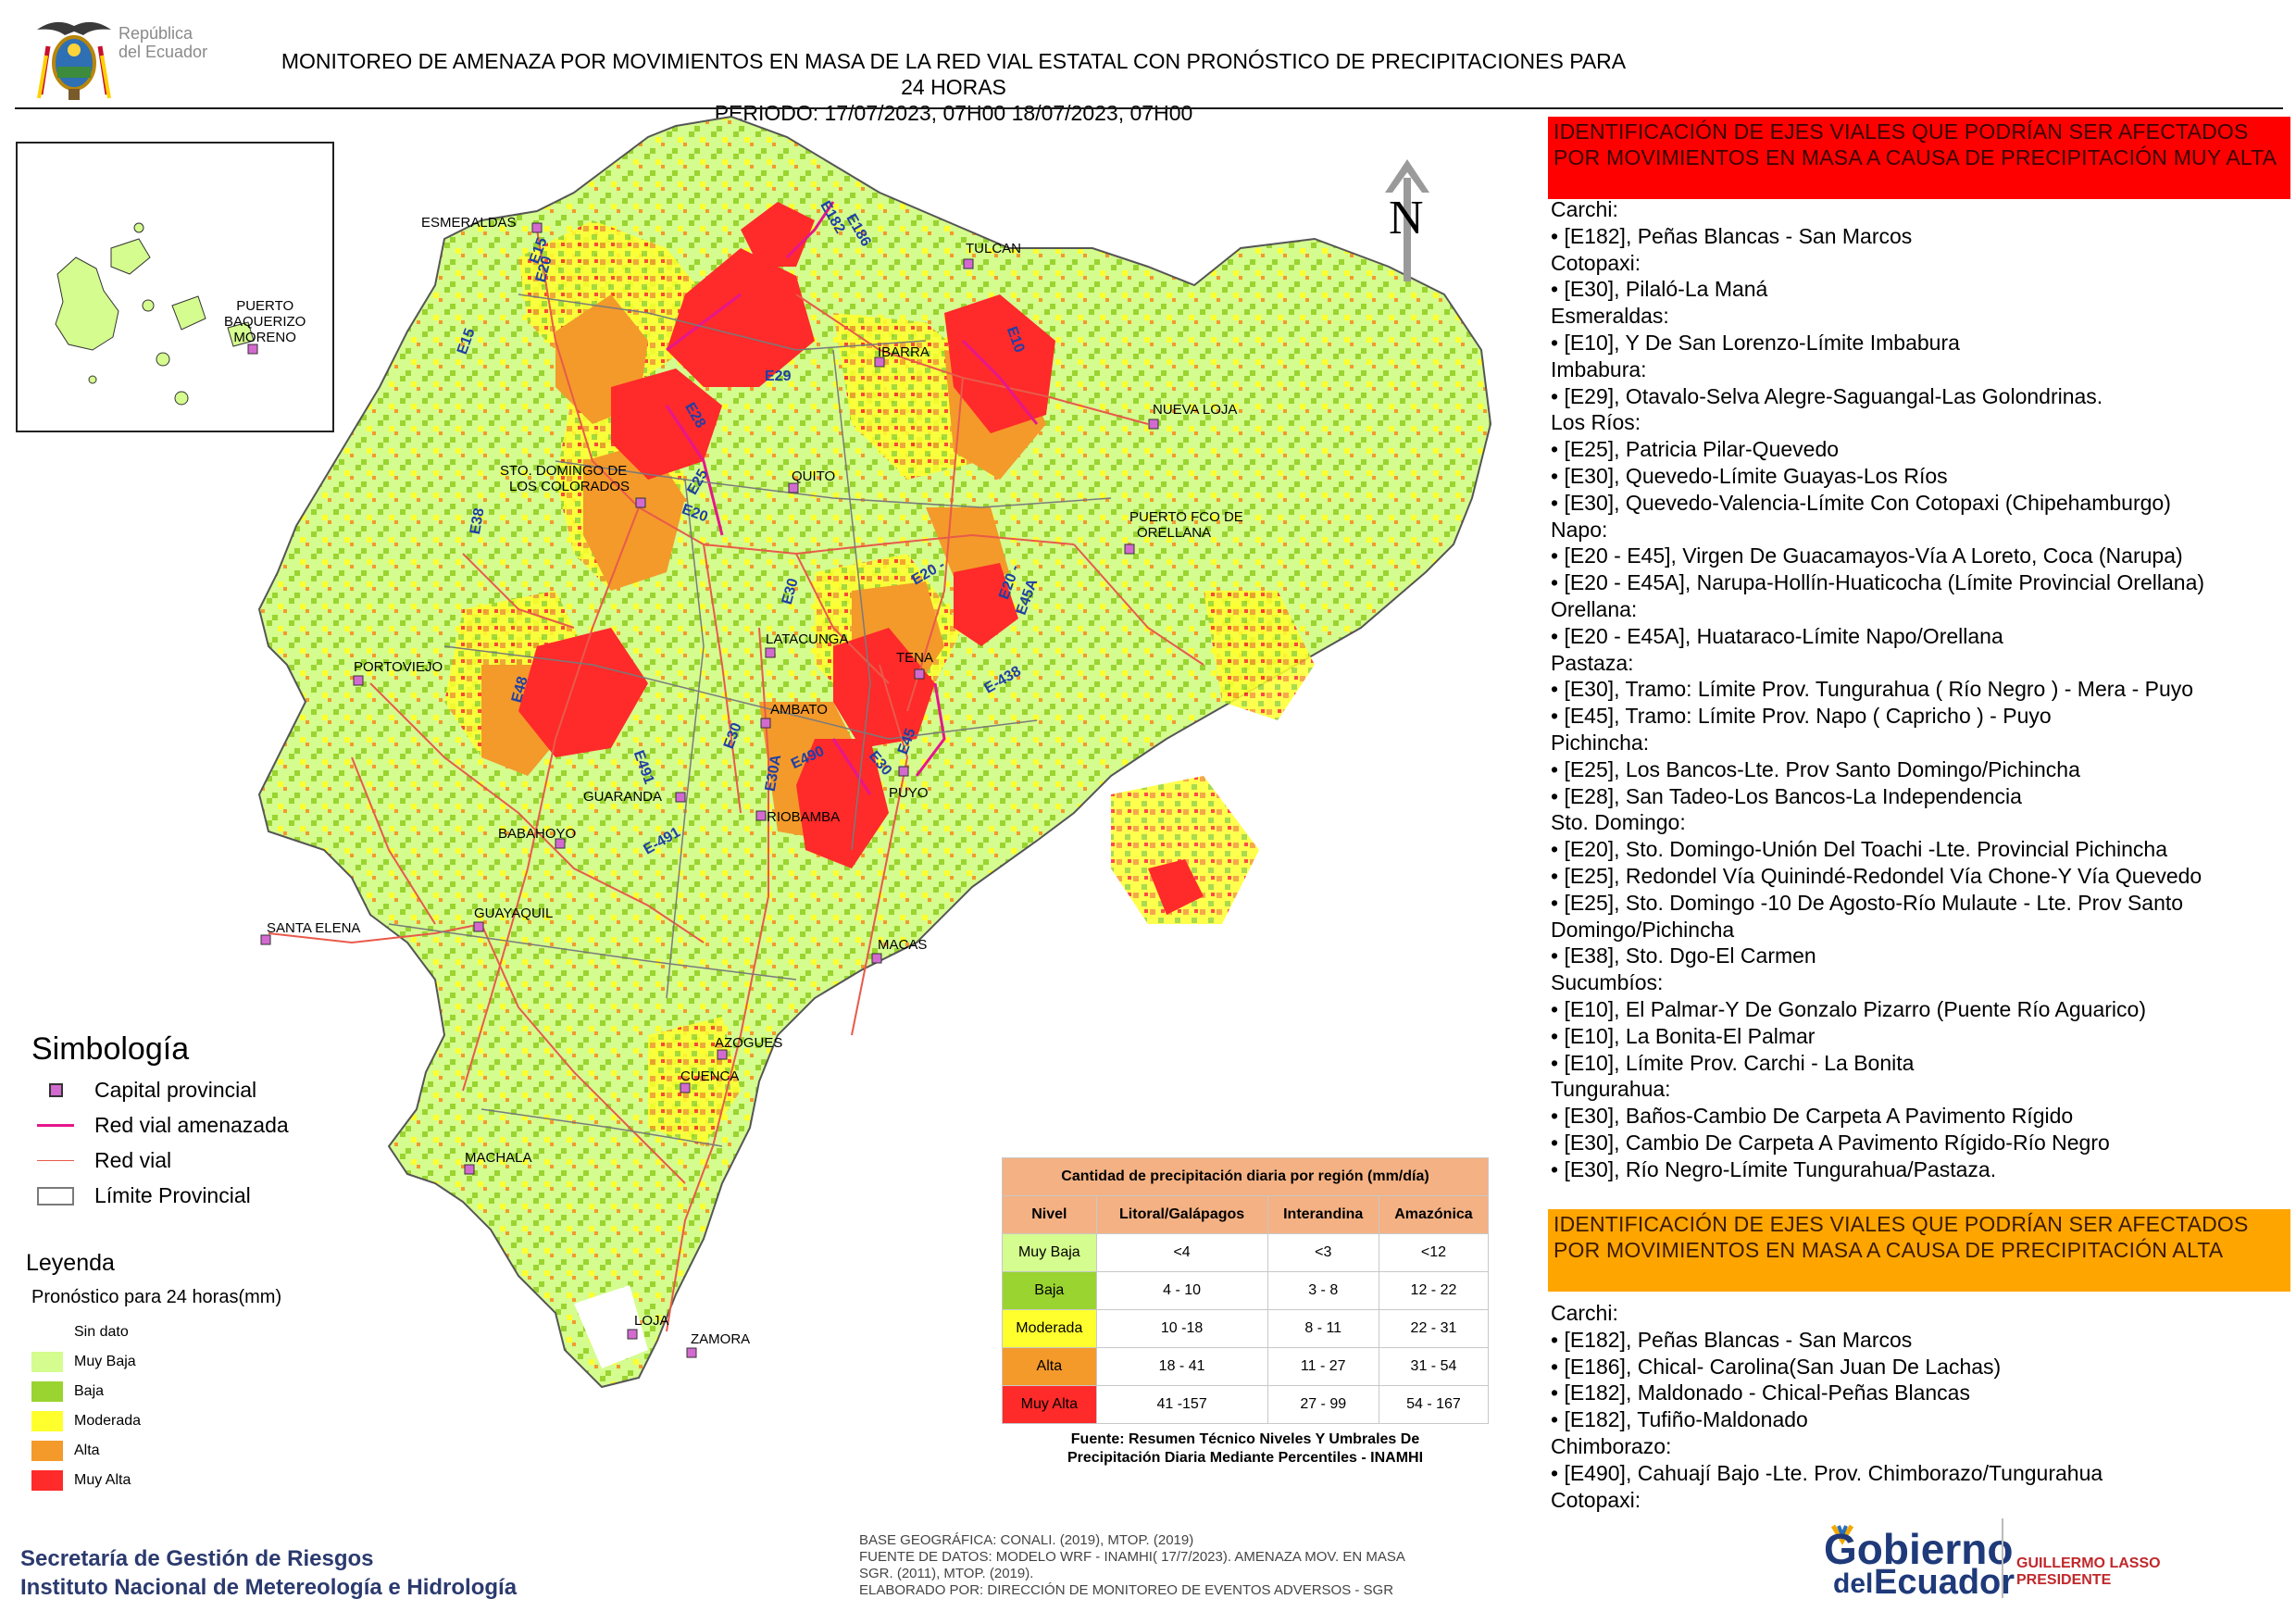 The width and height of the screenshot is (2296, 1624). Describe the element at coordinates (55, 1160) in the screenshot. I see `road-line-icon` at that location.